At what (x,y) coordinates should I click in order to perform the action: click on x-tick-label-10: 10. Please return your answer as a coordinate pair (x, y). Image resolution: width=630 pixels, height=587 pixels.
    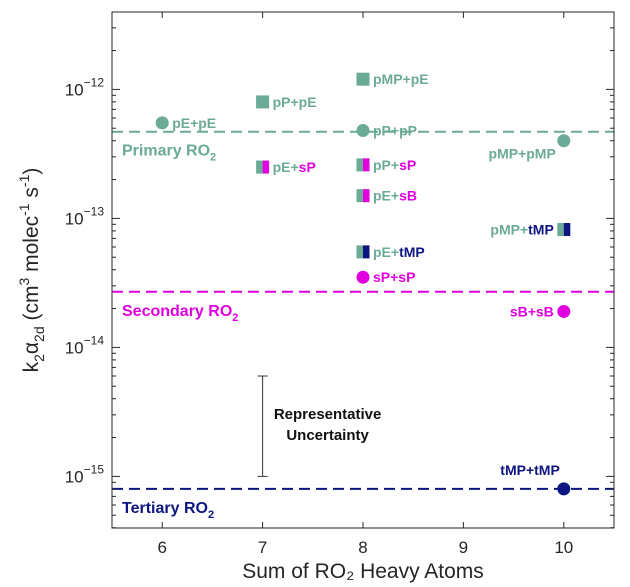
    Looking at the image, I should click on (563, 547).